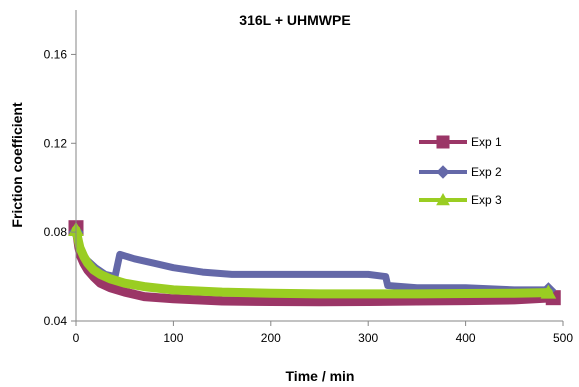  I want to click on legend-label: Exp 3, so click(486, 200).